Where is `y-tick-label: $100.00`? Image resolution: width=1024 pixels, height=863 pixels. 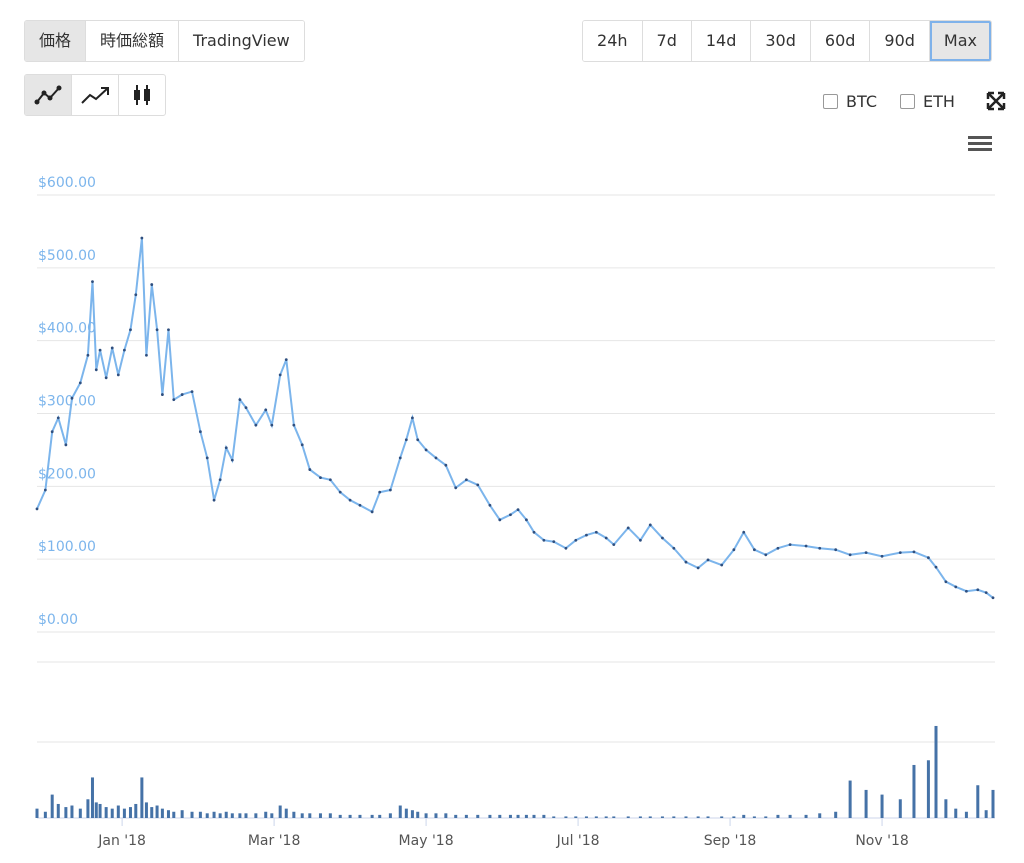
y-tick-label: $100.00 is located at coordinates (67, 547).